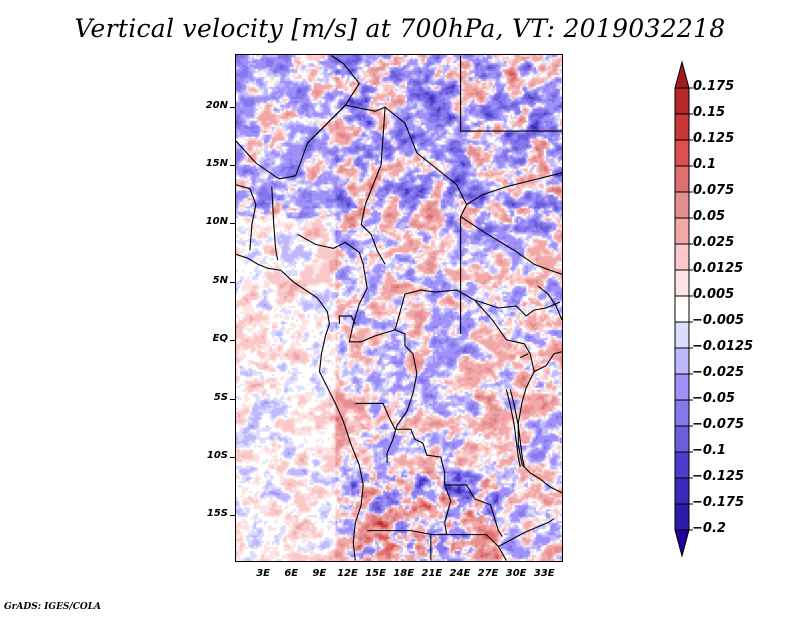 Image resolution: width=800 pixels, height=618 pixels. Describe the element at coordinates (705, 164) in the screenshot. I see `colorbar-label: 0.1` at that location.